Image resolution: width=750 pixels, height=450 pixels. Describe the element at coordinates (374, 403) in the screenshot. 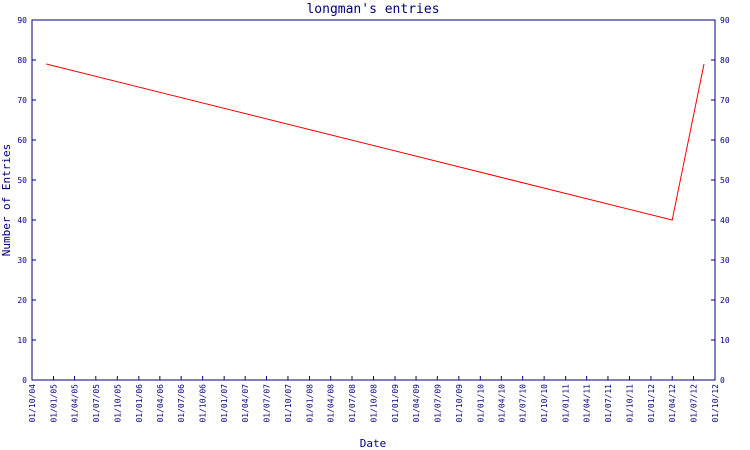

I see `x-tick-label: 01/10/08` at that location.